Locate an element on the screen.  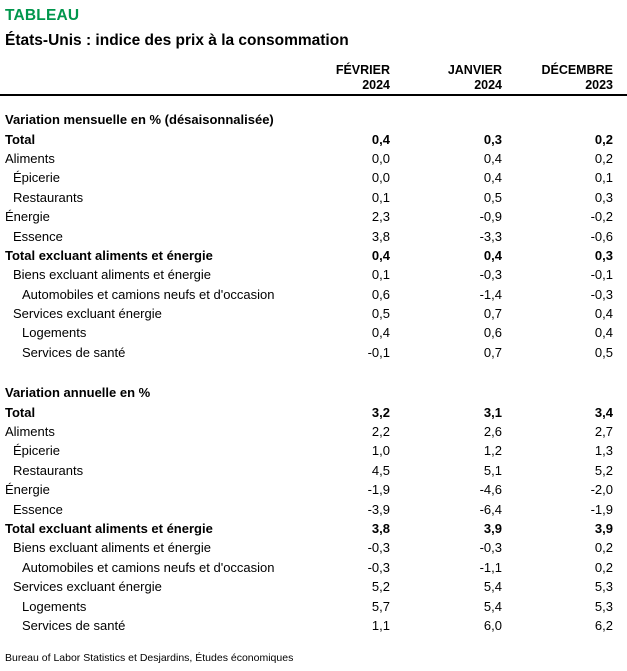
row-value: 0,5 is located at coordinates (603, 352).